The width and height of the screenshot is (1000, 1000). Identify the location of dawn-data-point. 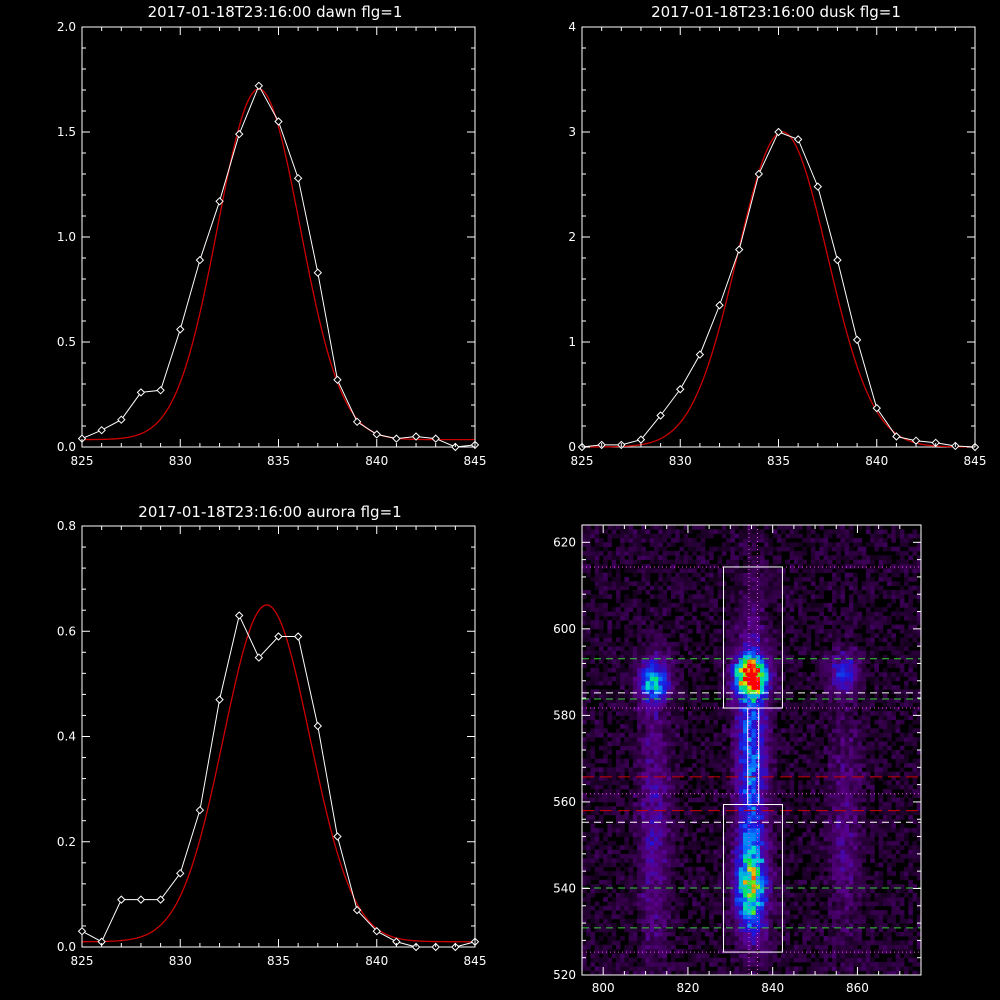
(376, 434).